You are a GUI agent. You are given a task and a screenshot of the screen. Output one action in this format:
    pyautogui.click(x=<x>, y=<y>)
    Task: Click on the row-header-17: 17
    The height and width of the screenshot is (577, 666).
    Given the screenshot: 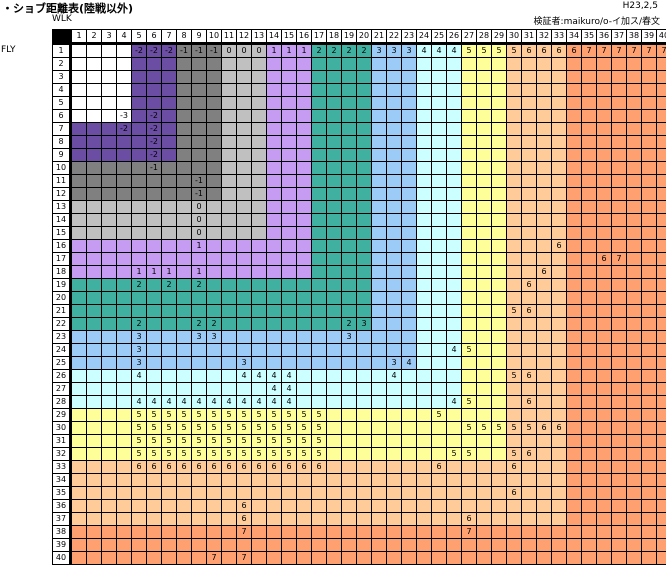 What is the action you would take?
    pyautogui.click(x=61, y=259)
    